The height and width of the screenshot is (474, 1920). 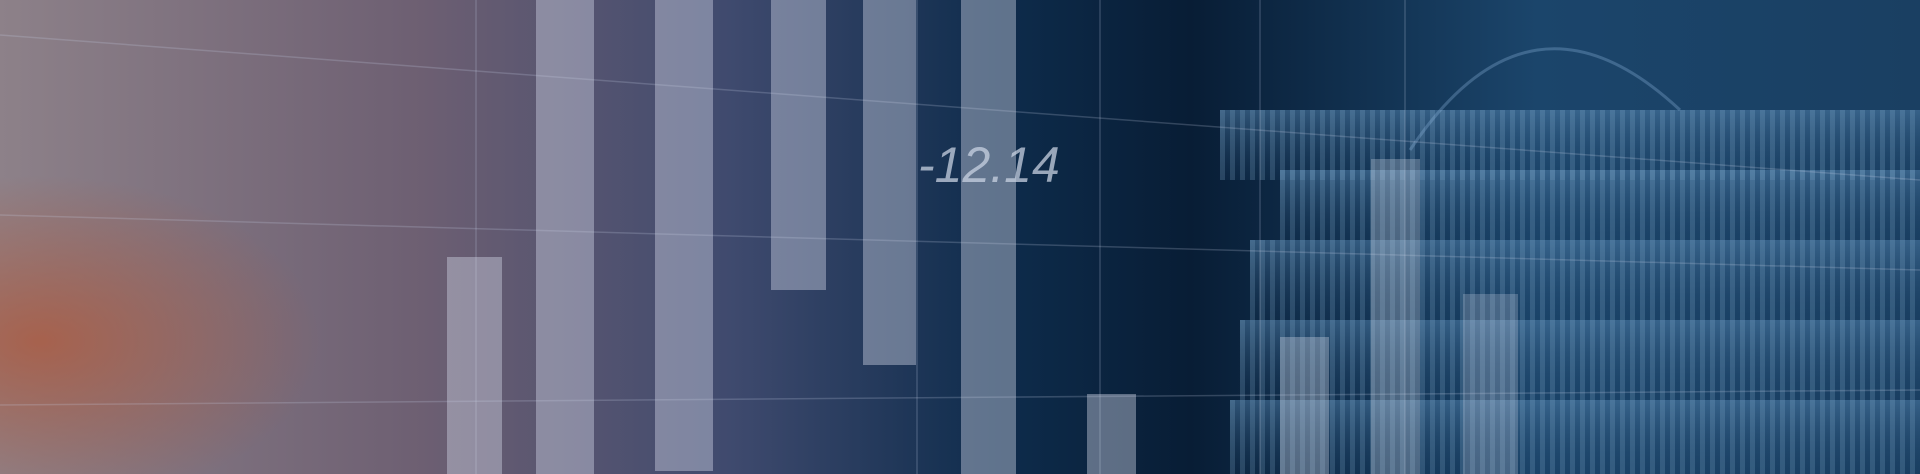 What do you see at coordinates (989, 165) in the screenshot?
I see `overlay-number: -12.14` at bounding box center [989, 165].